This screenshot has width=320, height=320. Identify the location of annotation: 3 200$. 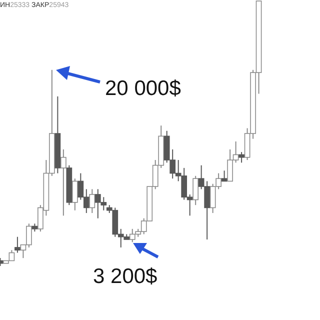
(125, 276).